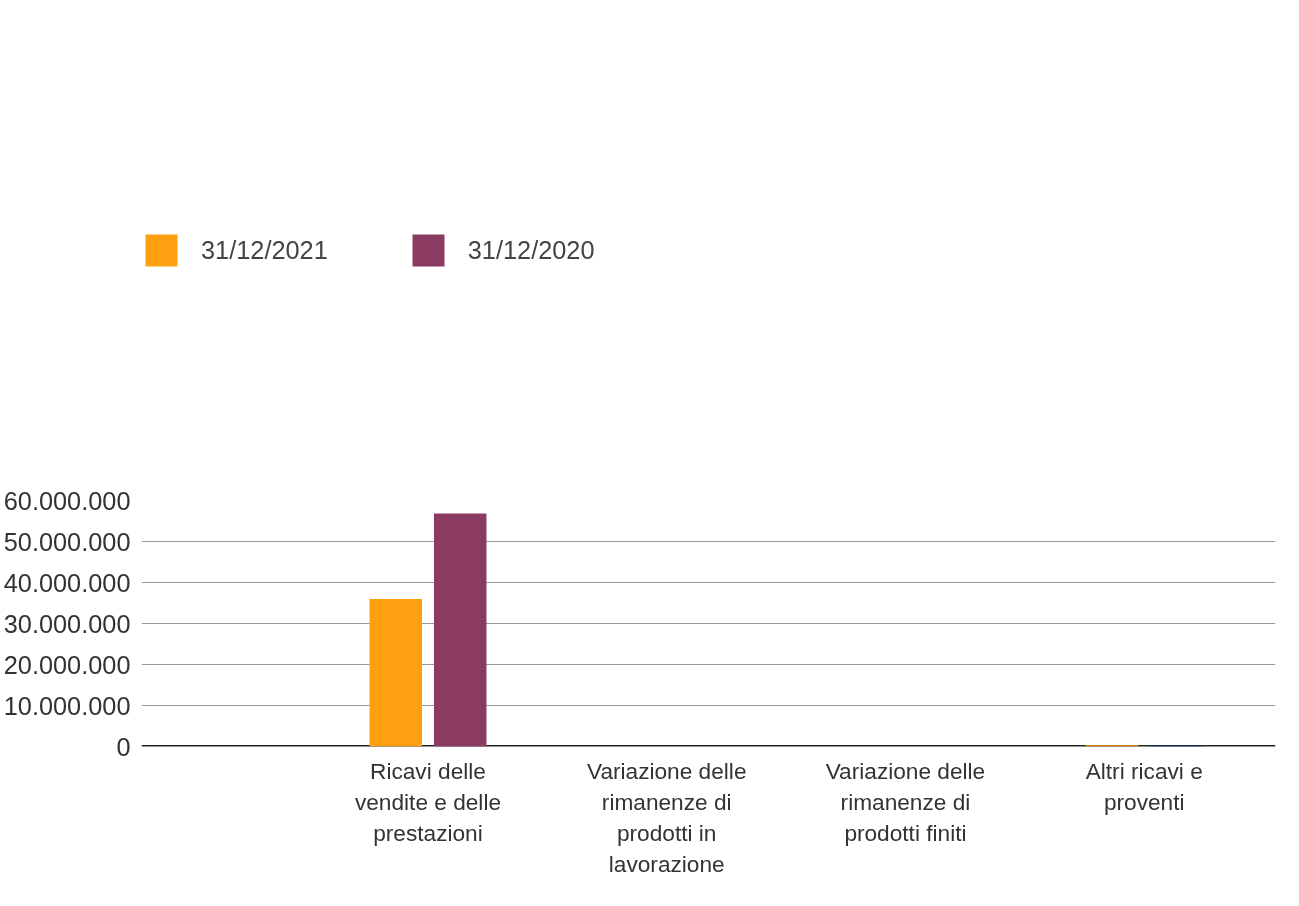 This screenshot has height=906, width=1299. I want to click on x-tick-label: Ricavi delle vendite e delle prestazioni, so click(428, 801).